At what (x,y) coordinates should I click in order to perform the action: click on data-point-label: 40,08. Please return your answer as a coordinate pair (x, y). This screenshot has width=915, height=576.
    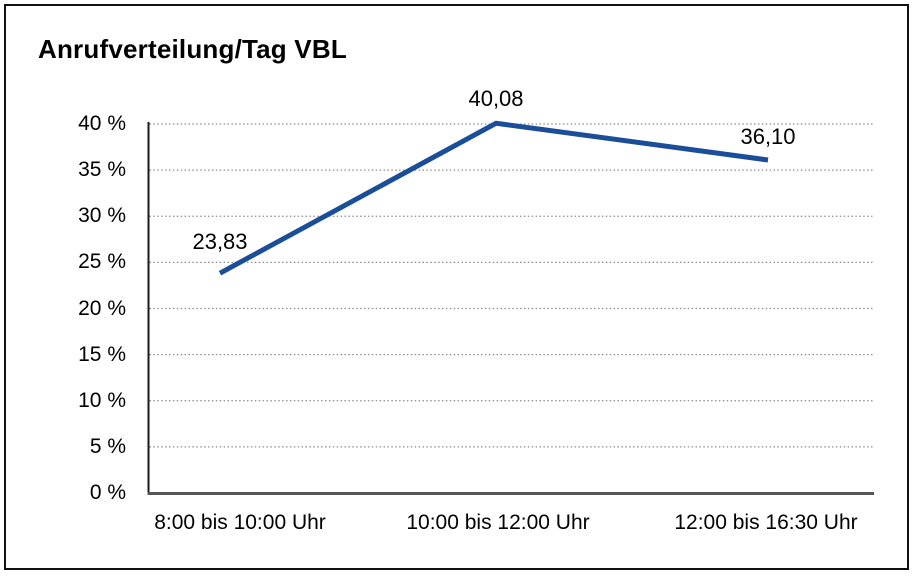
    Looking at the image, I should click on (496, 99).